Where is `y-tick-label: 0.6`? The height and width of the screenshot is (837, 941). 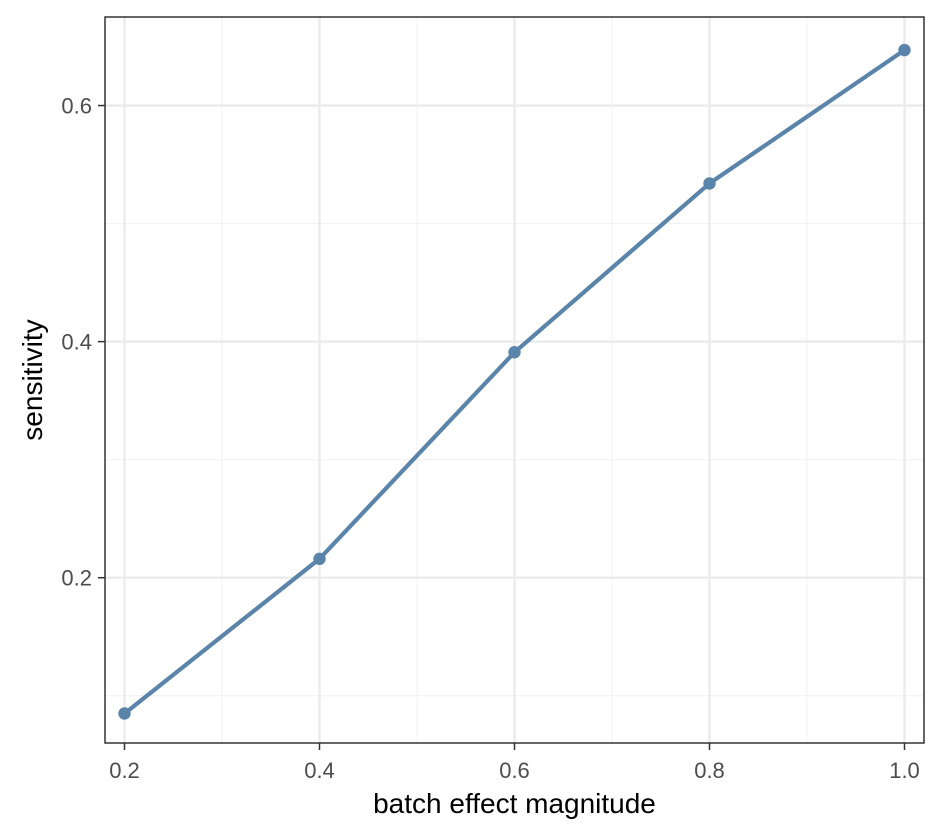
y-tick-label: 0.6 is located at coordinates (76, 106).